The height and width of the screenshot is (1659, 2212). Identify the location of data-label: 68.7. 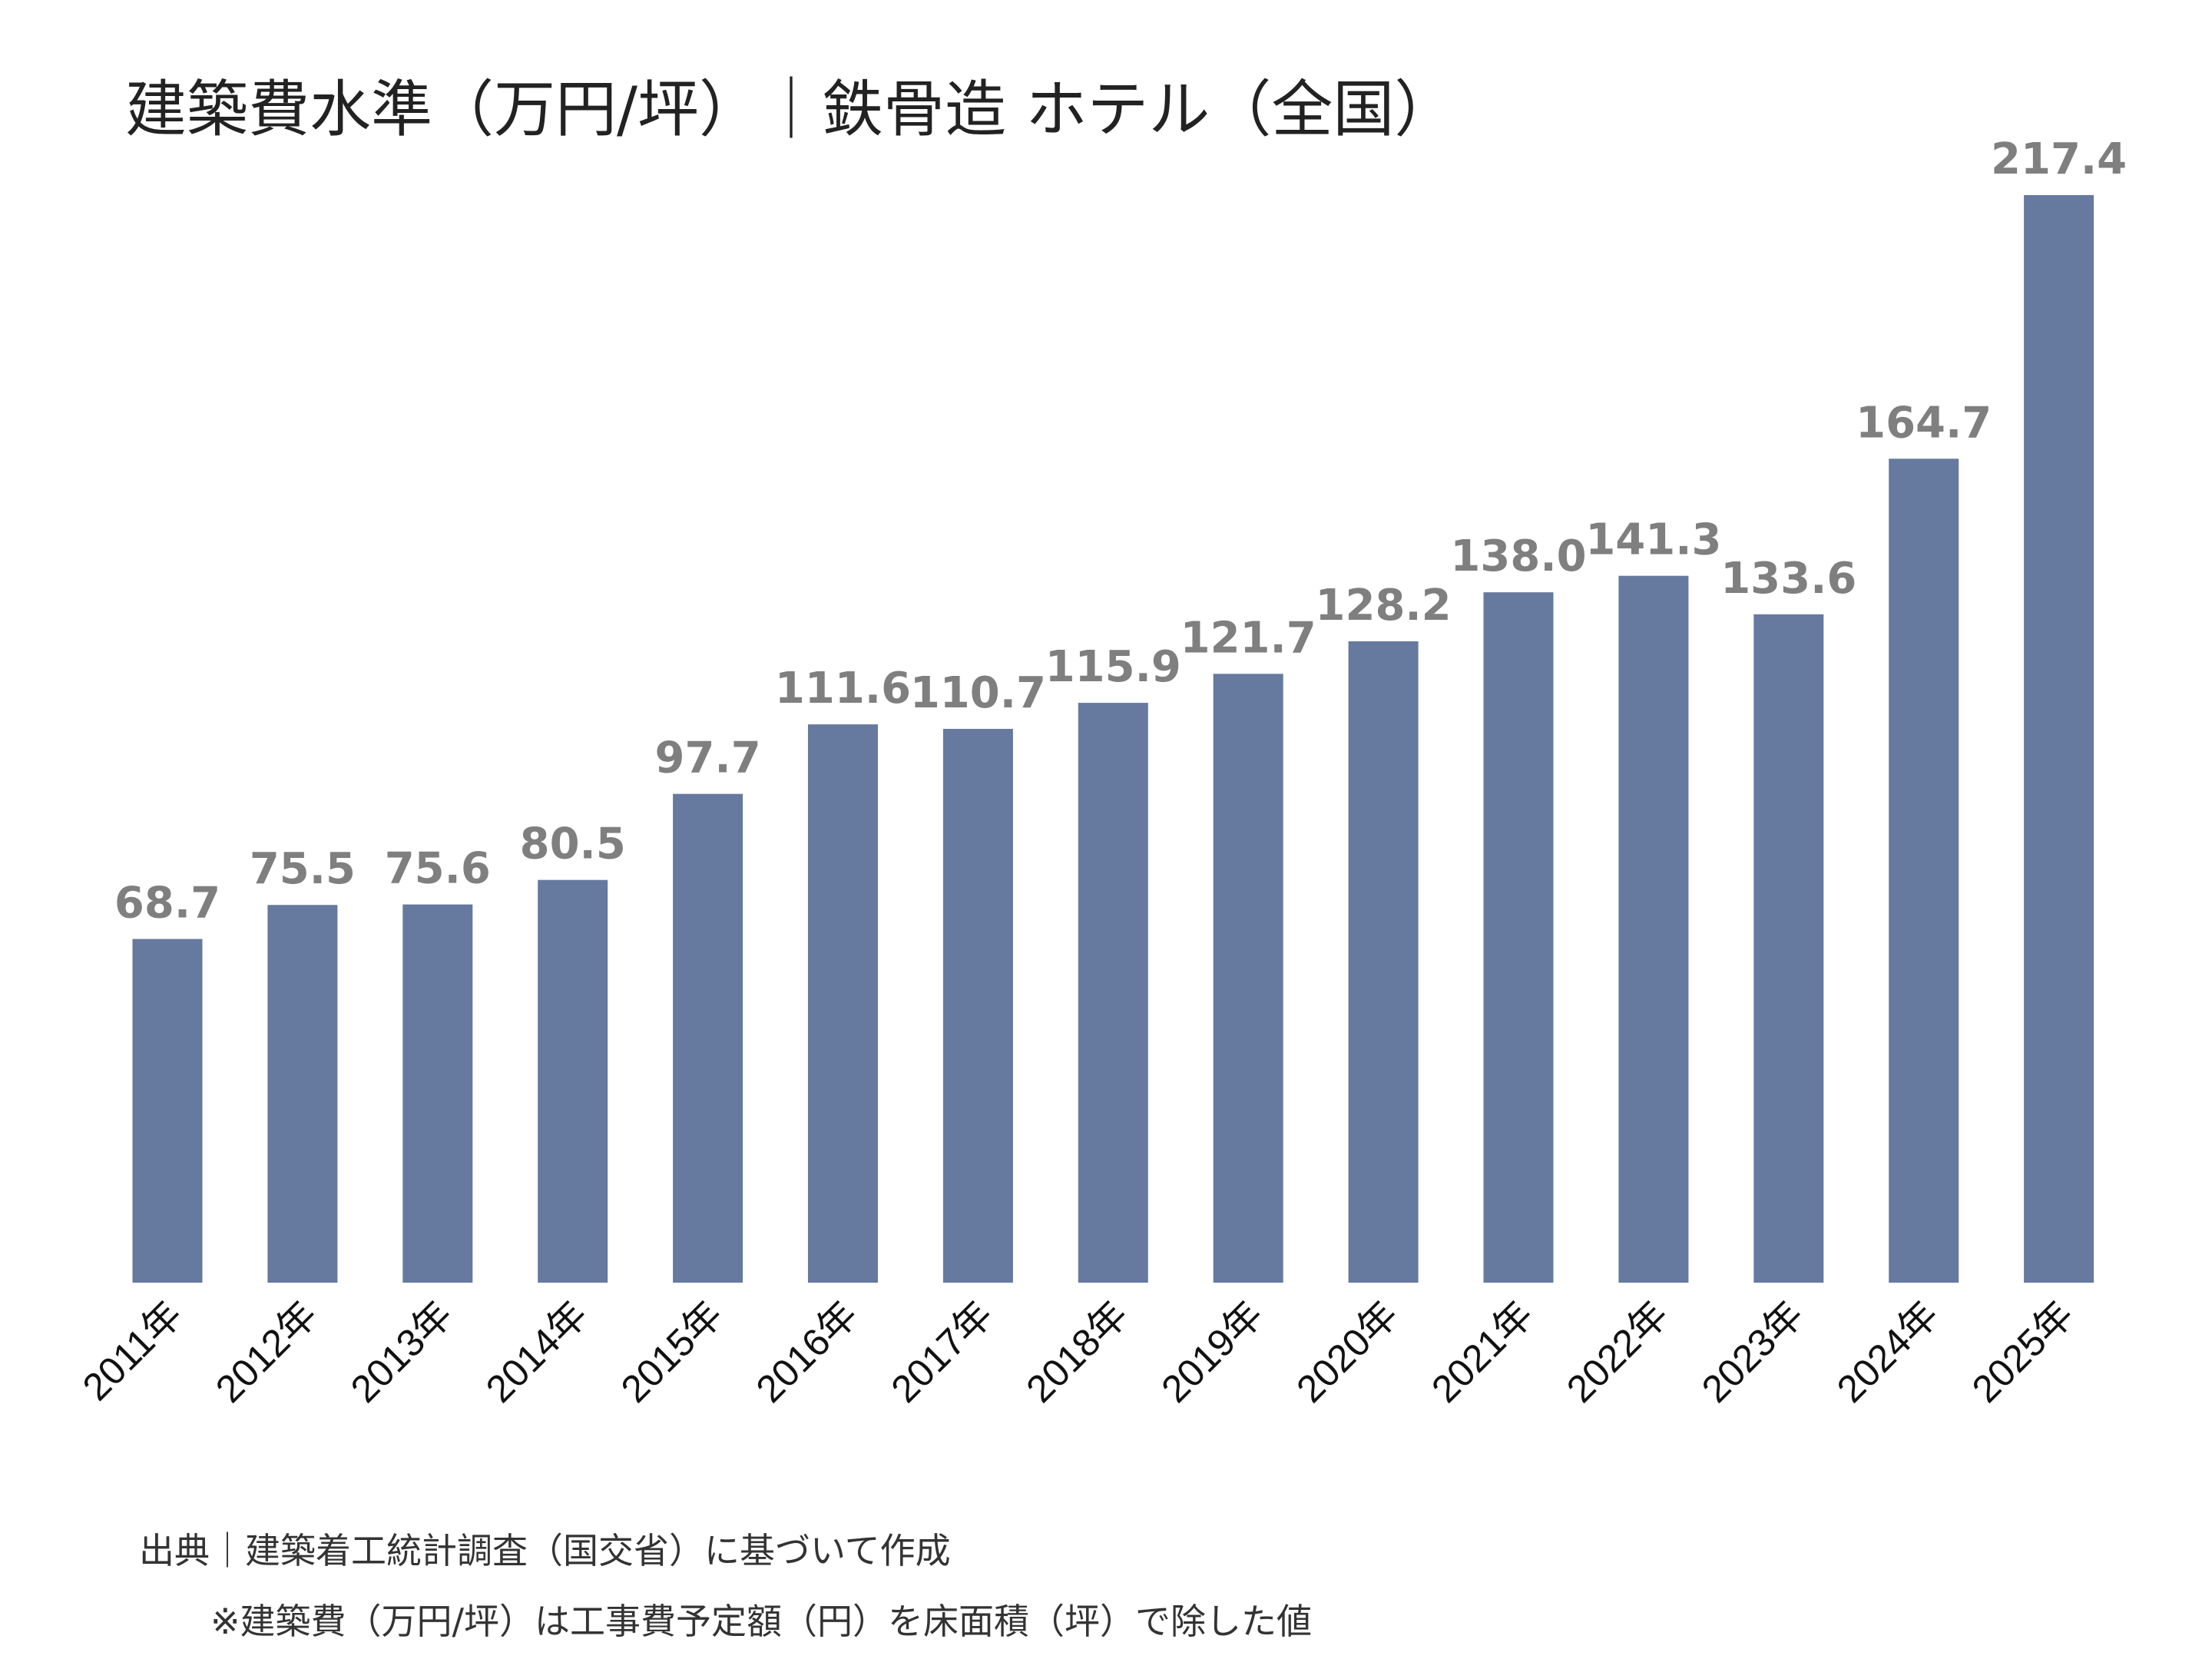
(167, 904).